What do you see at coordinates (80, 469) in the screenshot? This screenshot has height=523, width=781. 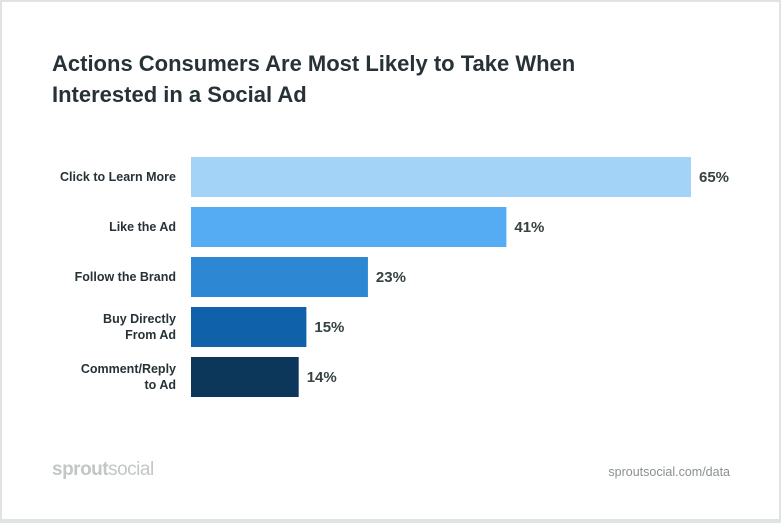 I see `logo-bold: sprout` at bounding box center [80, 469].